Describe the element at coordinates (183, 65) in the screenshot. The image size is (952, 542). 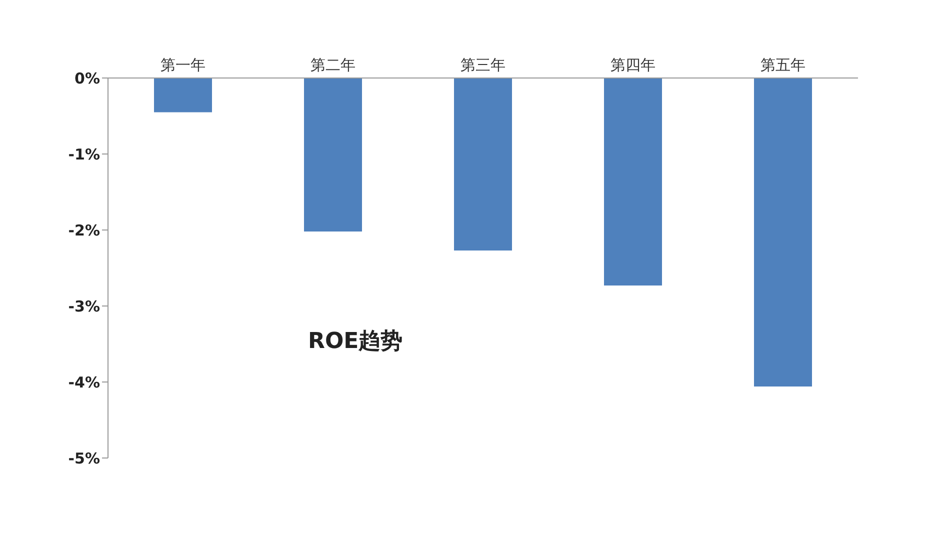
I see `x-tick-label: 第一年` at that location.